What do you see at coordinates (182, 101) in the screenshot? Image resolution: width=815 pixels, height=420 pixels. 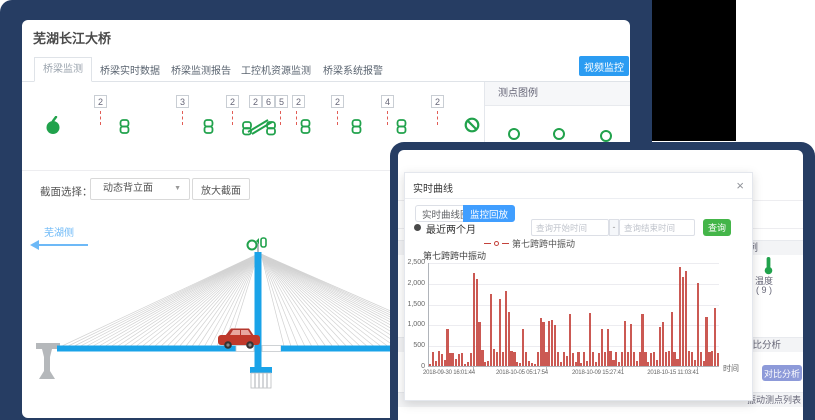 I see `sensor-count-badge: 3` at bounding box center [182, 101].